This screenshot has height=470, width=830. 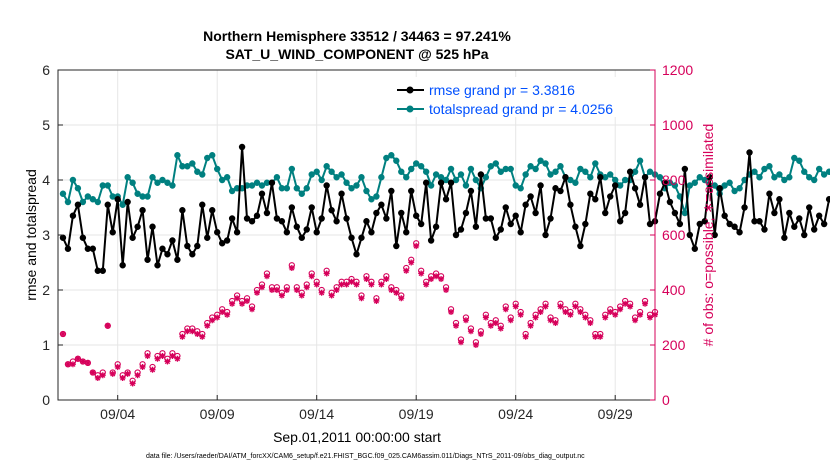 I want to click on y-right-tick-label: 800, so click(x=674, y=180).